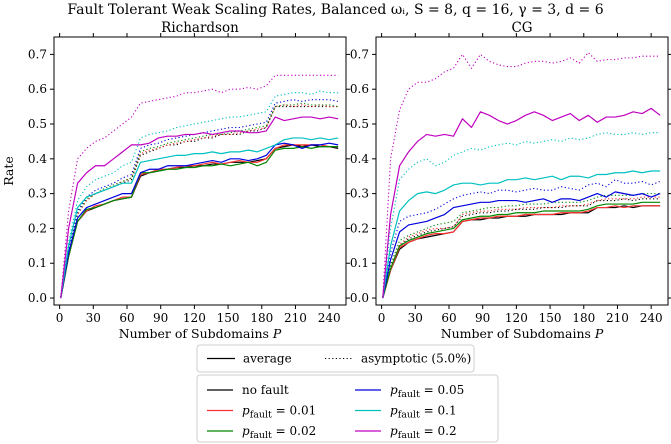 The height and width of the screenshot is (444, 671). I want to click on richardson-y-tick-label: 0.1, so click(37, 263).